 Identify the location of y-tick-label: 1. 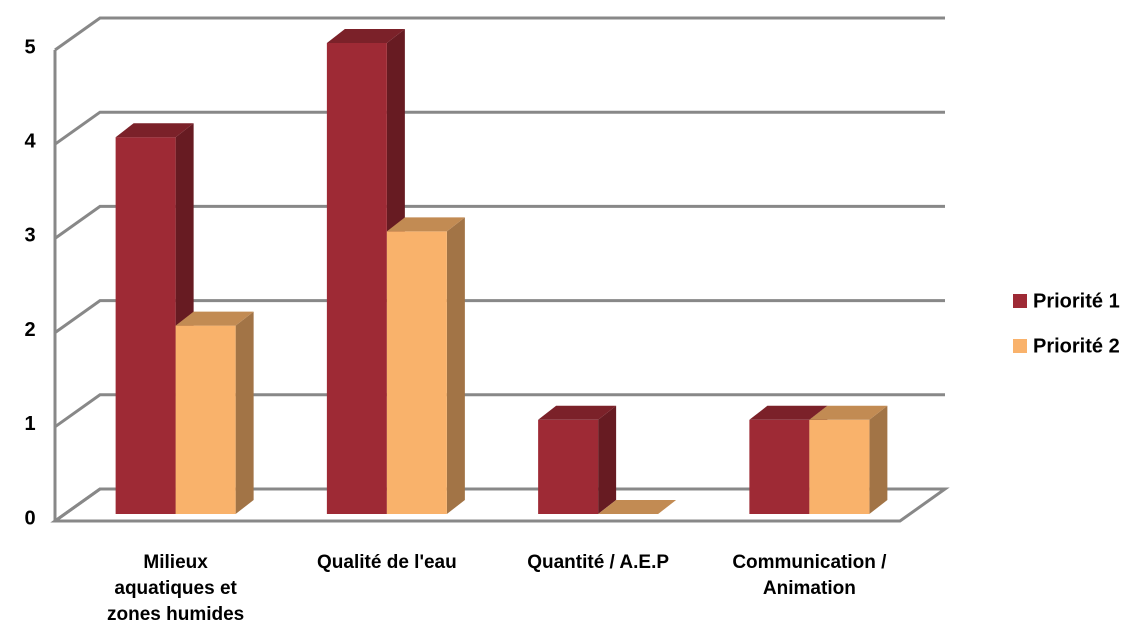
(29, 424).